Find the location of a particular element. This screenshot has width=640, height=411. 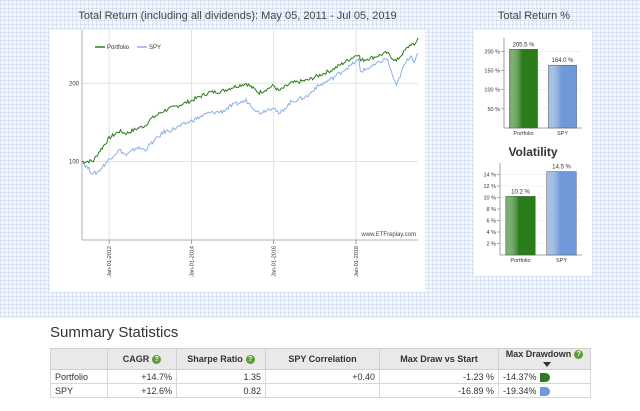

watermark: www.ETFreplay.com is located at coordinates (388, 235).